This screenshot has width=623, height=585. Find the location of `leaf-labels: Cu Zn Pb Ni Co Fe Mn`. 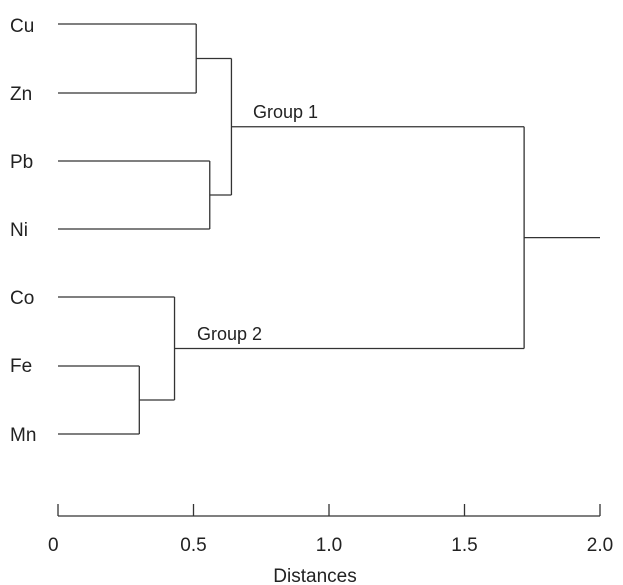

leaf-labels: Cu Zn Pb Ni Co Fe Mn is located at coordinates (23, 231).